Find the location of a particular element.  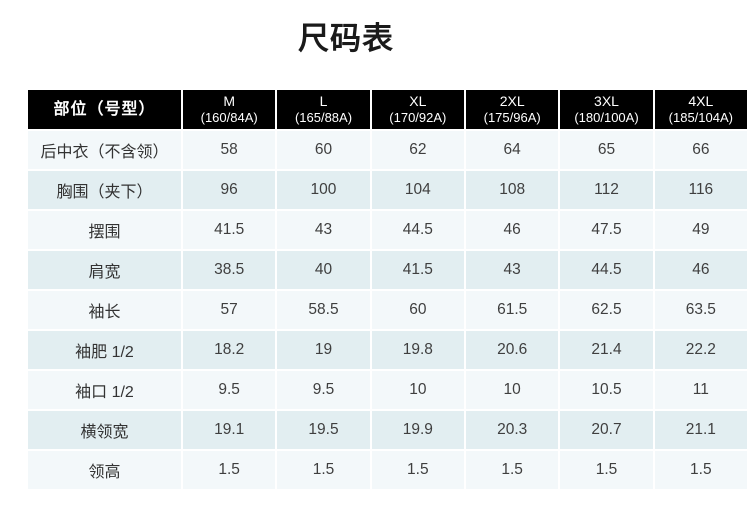

header-size-3xl: 3XL (180/100A) is located at coordinates (606, 109).